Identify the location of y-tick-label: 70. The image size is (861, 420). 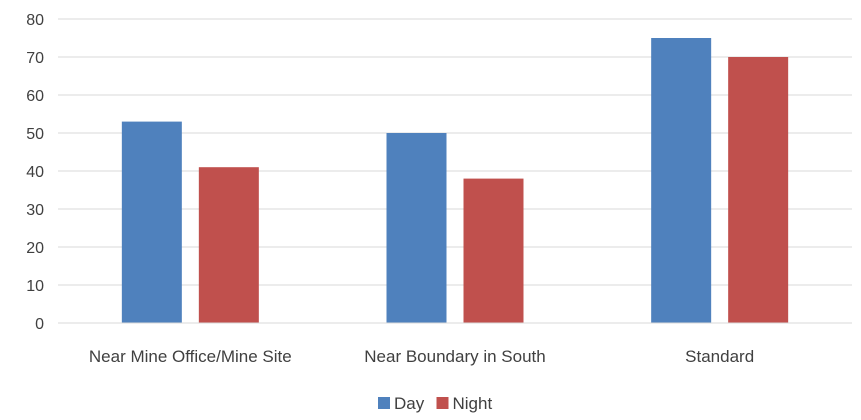
(35, 58).